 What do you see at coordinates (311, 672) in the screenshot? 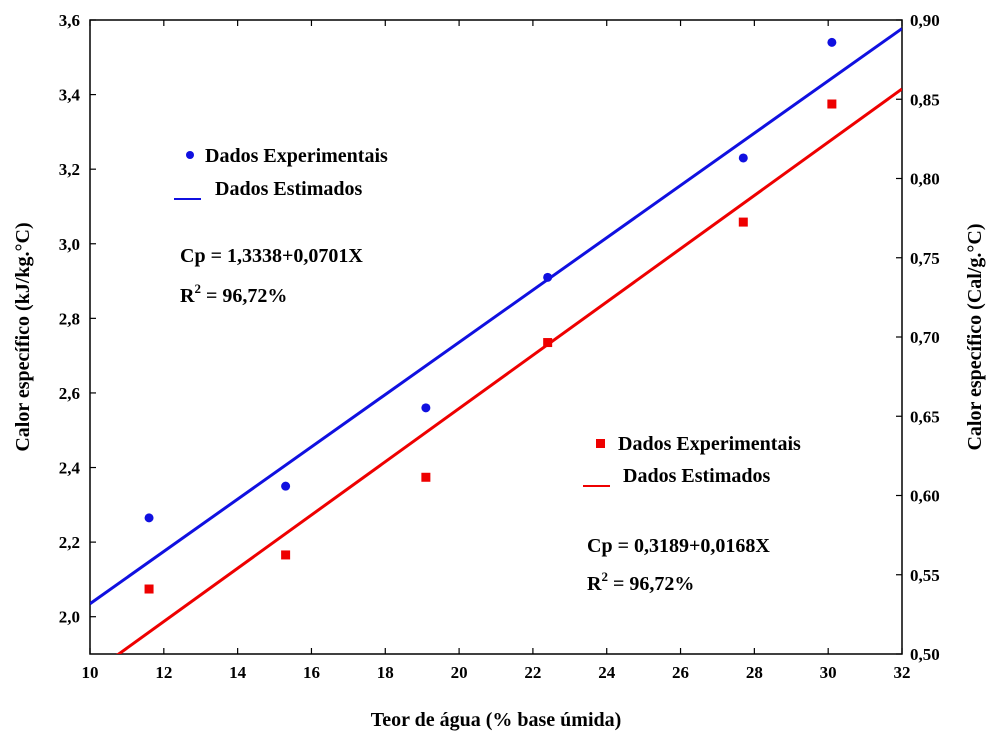
I see `x-tick-label: 16` at bounding box center [311, 672].